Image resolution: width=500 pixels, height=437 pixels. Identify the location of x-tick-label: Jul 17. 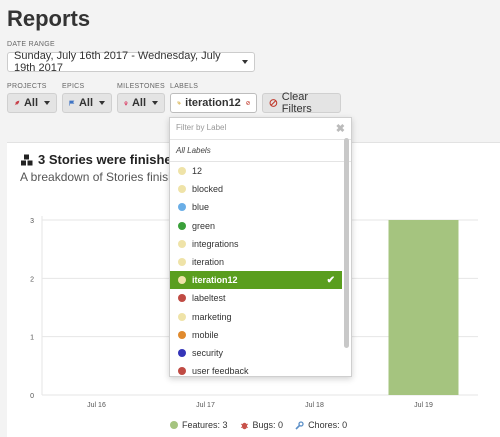
(205, 405).